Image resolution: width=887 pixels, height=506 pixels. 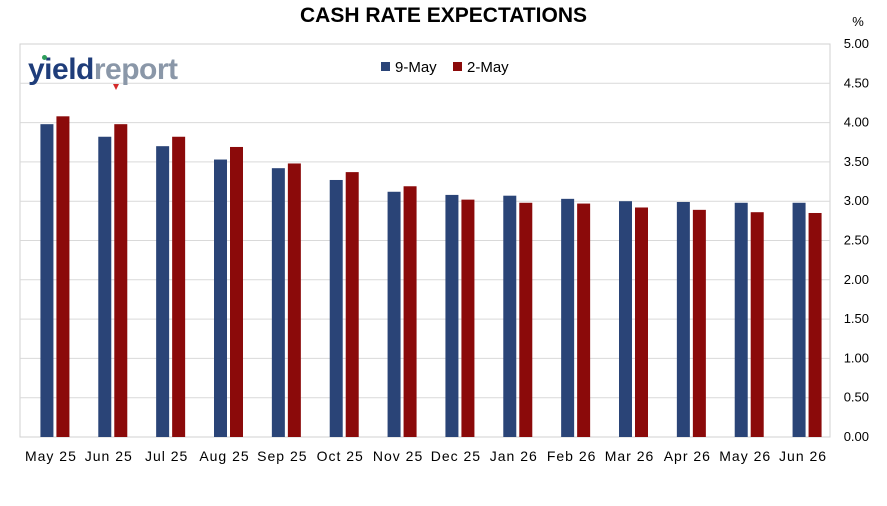 I want to click on yieldreport-logo: yieldreport, so click(x=103, y=70).